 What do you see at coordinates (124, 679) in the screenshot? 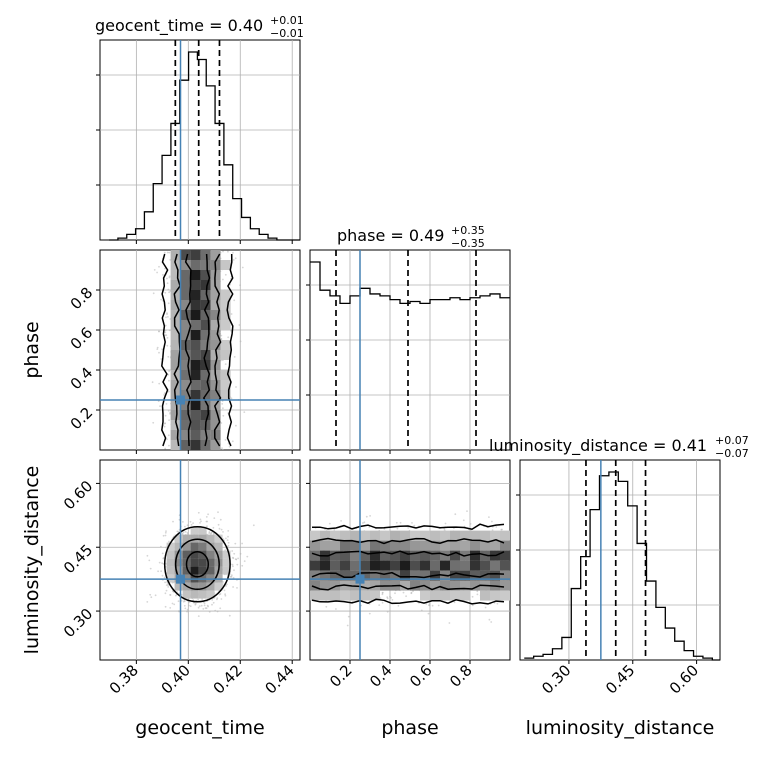
I see `x-tick-label: 0.38` at bounding box center [124, 679].